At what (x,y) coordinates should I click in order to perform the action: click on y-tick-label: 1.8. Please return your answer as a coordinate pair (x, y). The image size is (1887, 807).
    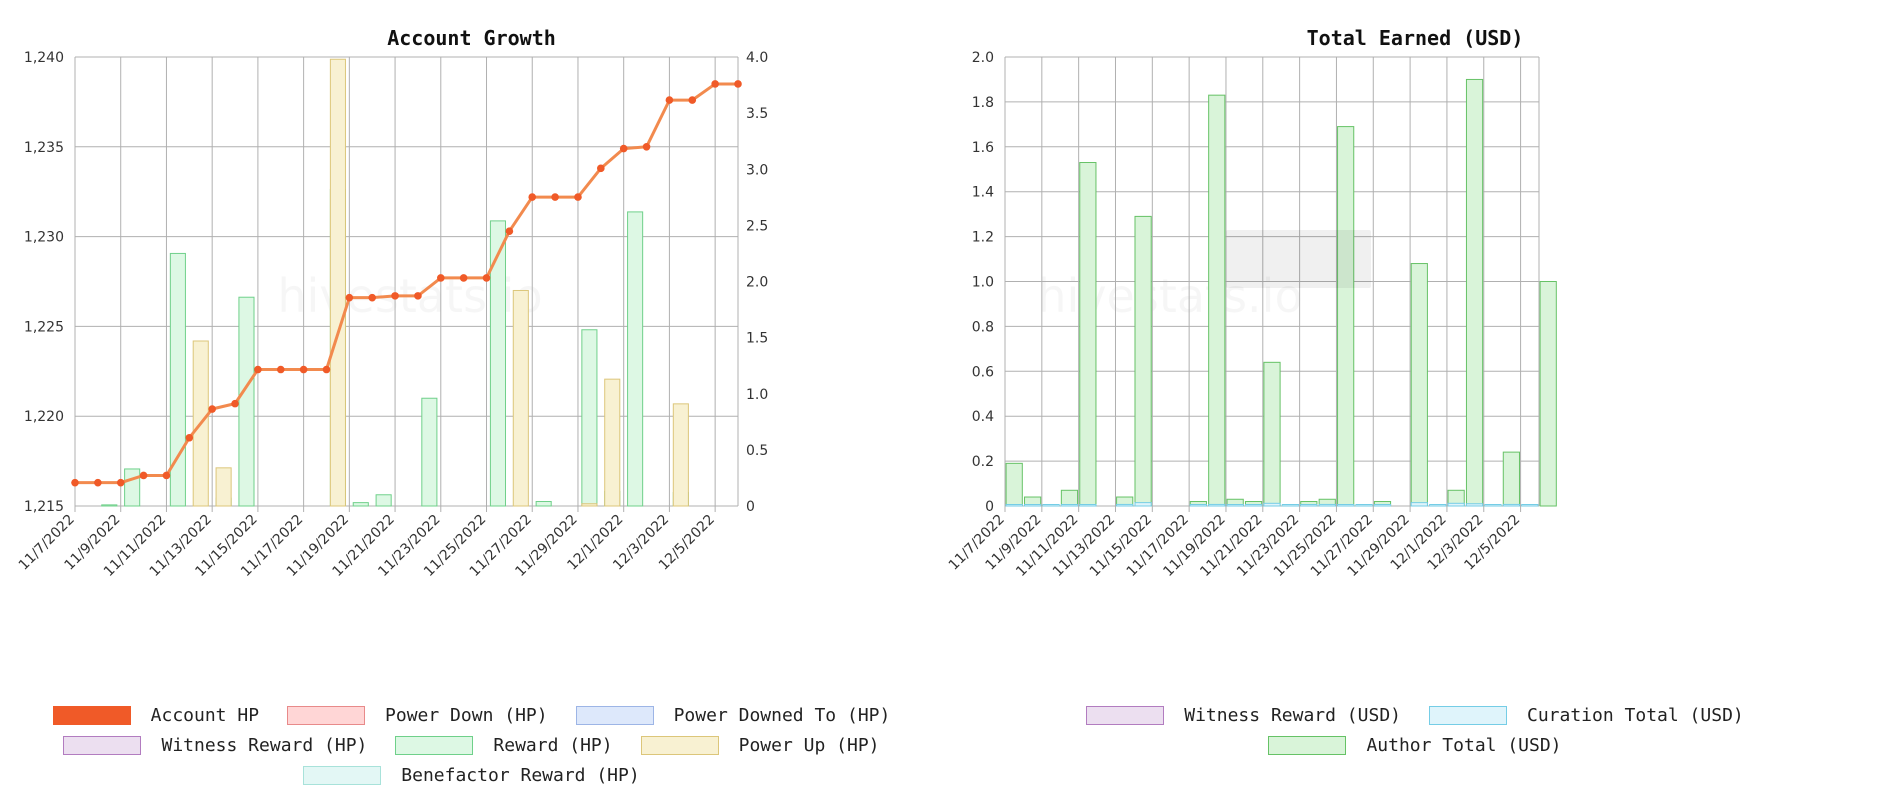
    Looking at the image, I should click on (983, 103).